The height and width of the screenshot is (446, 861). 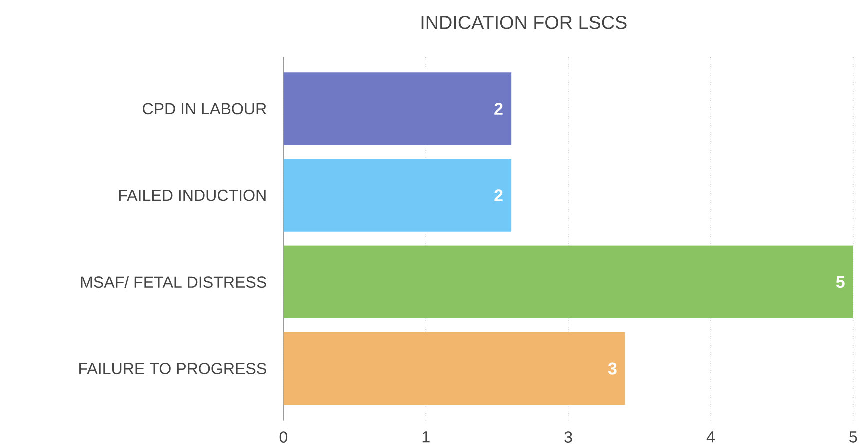 What do you see at coordinates (524, 23) in the screenshot?
I see `chart-title: INDICATION FOR LSCS` at bounding box center [524, 23].